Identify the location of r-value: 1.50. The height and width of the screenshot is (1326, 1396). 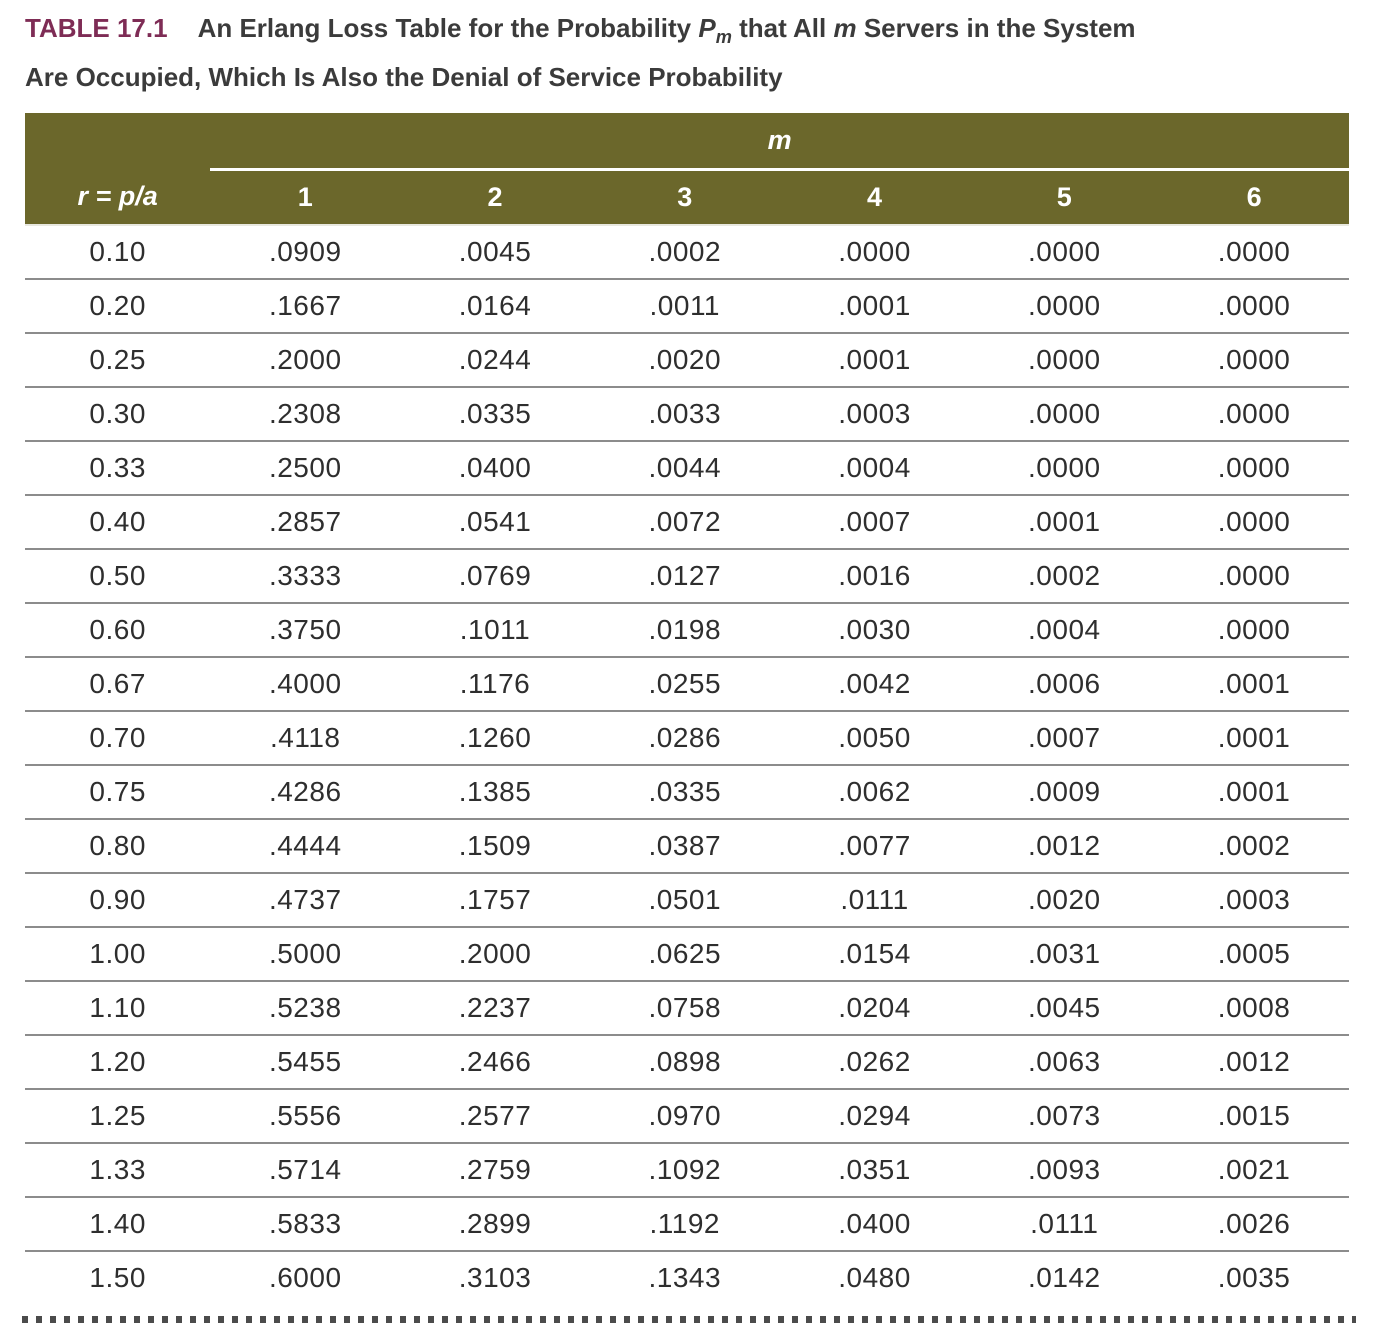
(118, 1278).